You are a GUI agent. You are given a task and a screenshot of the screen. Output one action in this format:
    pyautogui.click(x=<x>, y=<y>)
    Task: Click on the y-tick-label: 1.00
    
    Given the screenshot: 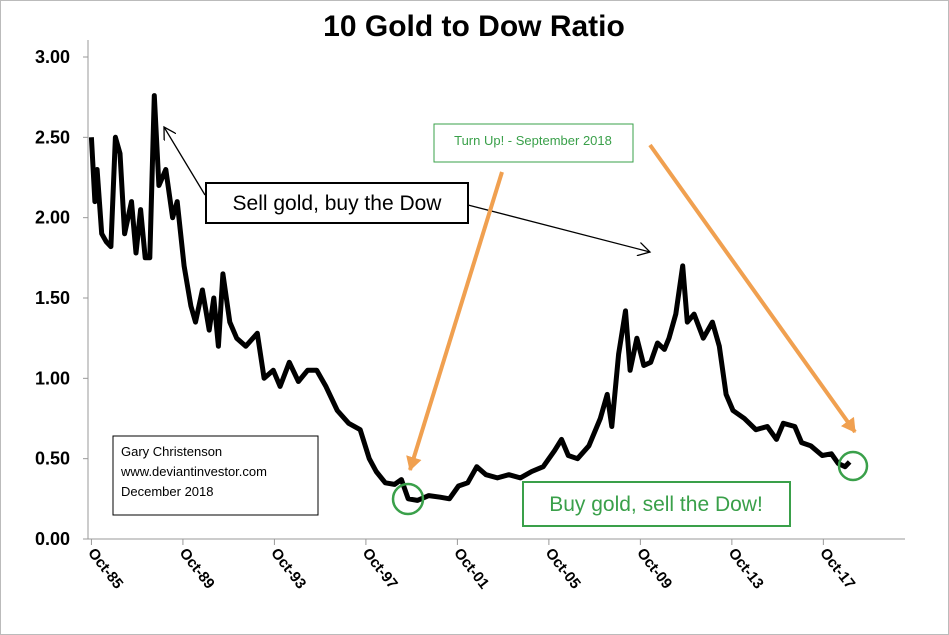 What is the action you would take?
    pyautogui.click(x=52, y=378)
    